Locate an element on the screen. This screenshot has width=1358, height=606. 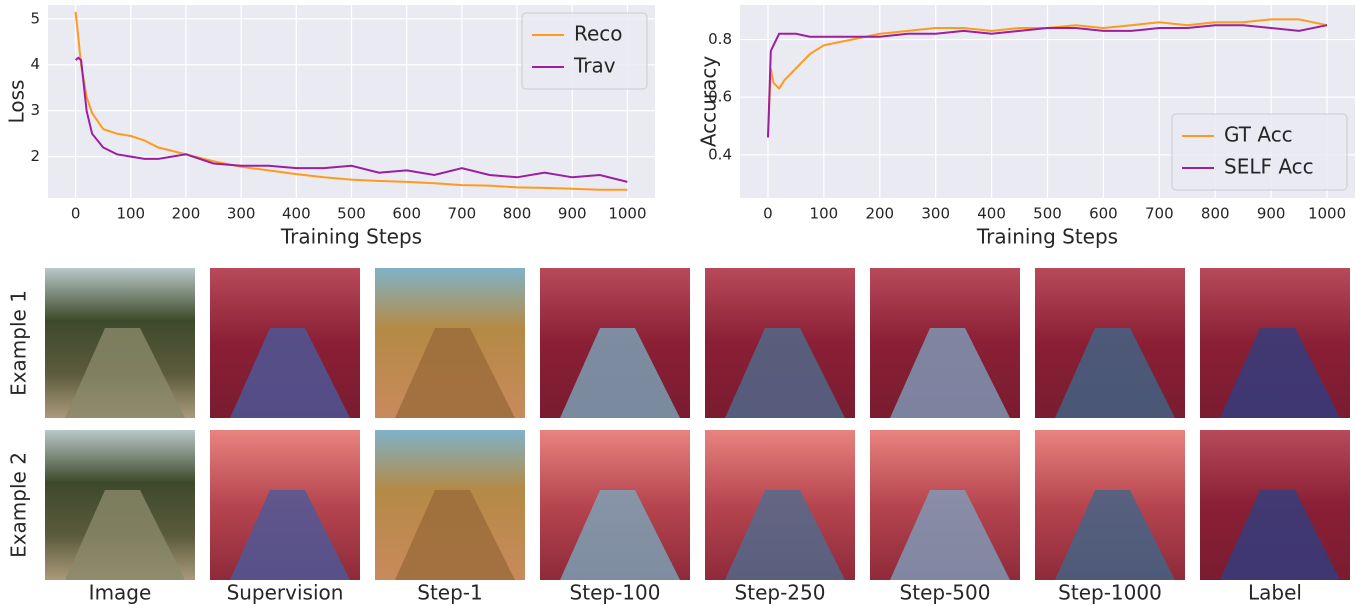
row-label: Example 2 is located at coordinates (19, 505).